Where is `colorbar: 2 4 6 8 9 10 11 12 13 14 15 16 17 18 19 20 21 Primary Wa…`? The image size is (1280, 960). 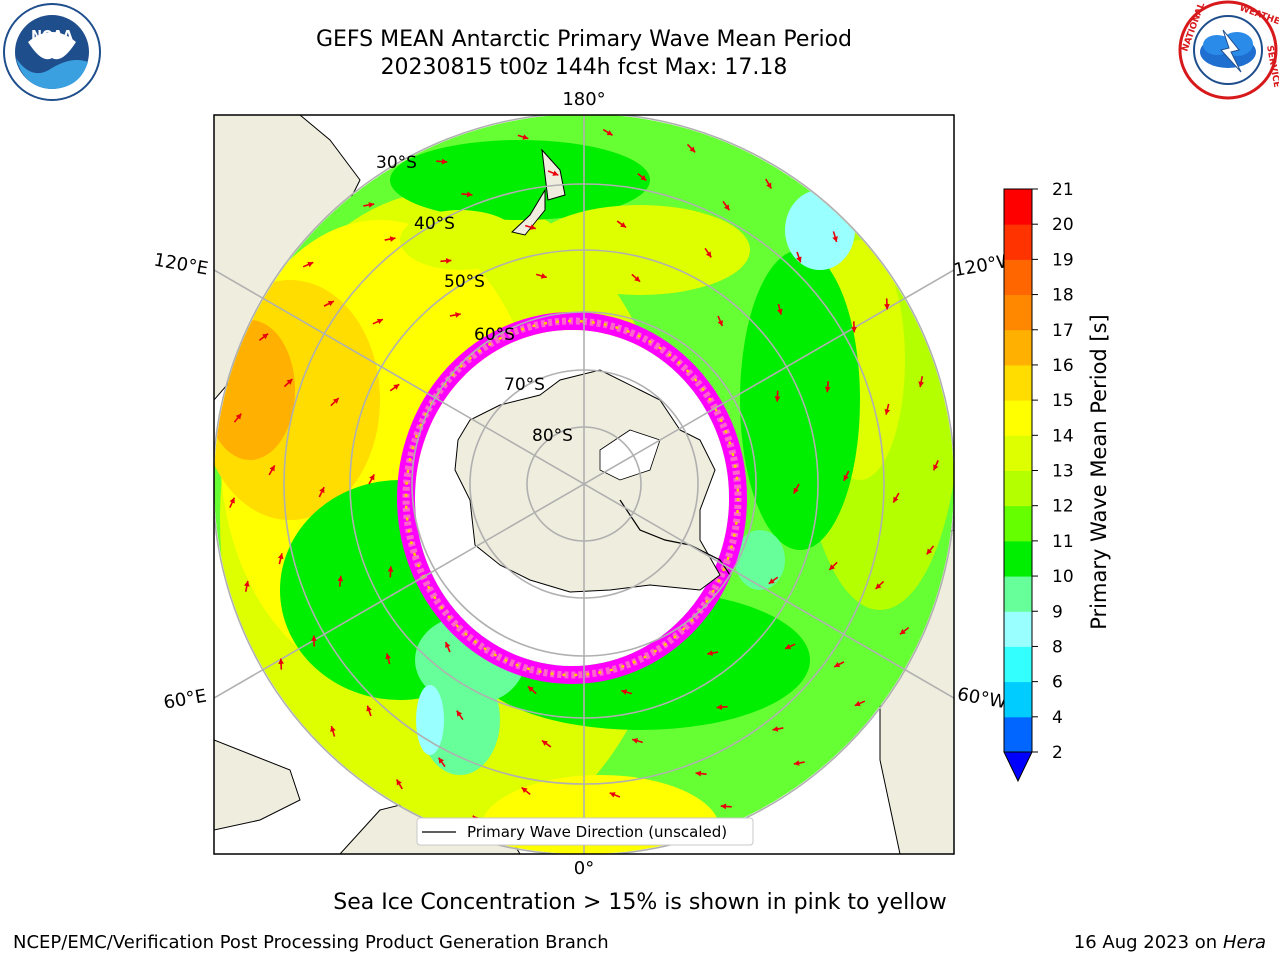 colorbar: 2 4 6 8 9 10 11 12 13 14 15 16 17 18 19 20 21 Primary Wa… is located at coordinates (1057, 481).